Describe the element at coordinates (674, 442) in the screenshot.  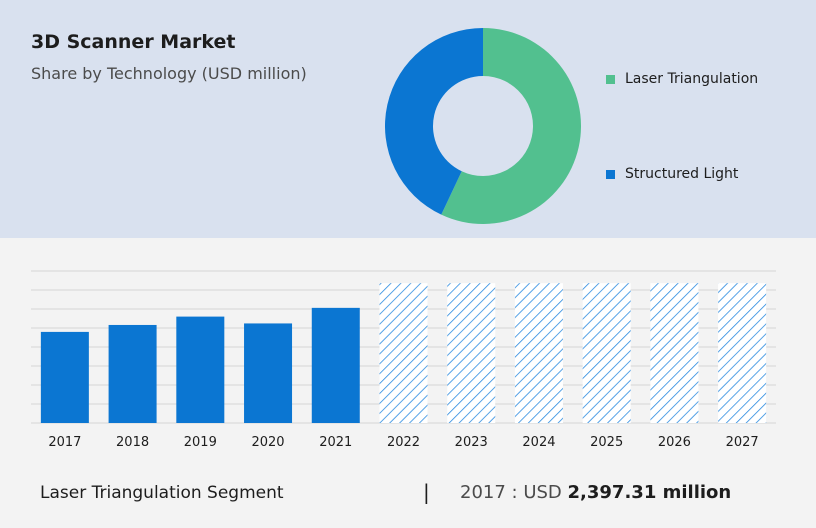
I see `x-tick-label: 2026` at that location.